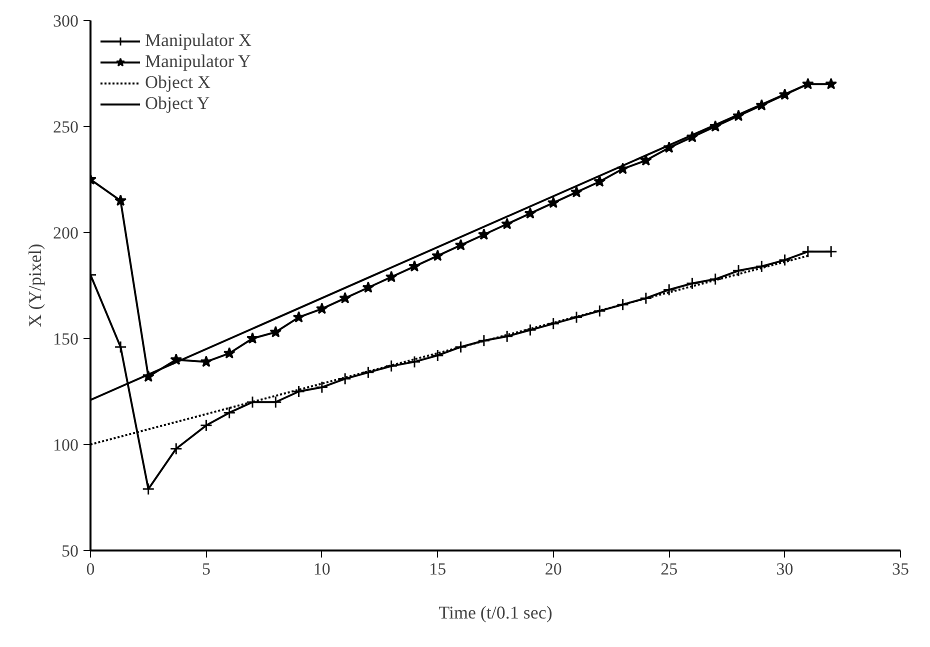  Describe the element at coordinates (90, 569) in the screenshot. I see `x-tick-label: 0` at that location.